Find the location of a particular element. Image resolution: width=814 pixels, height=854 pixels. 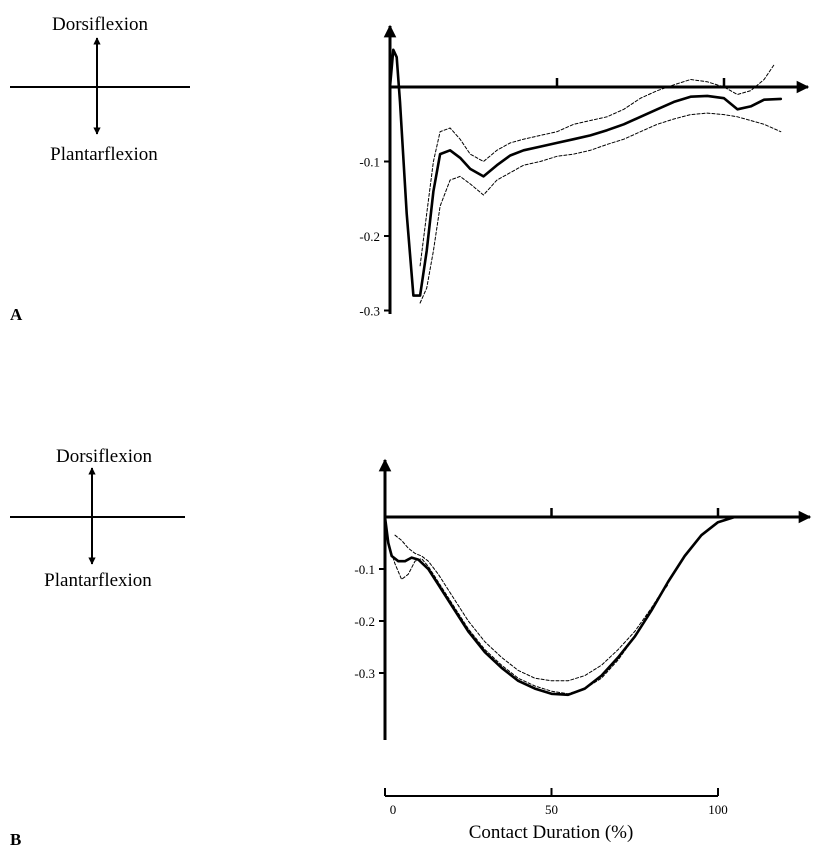

chart-a-y-tick-label: -0.2 is located at coordinates (369, 236).